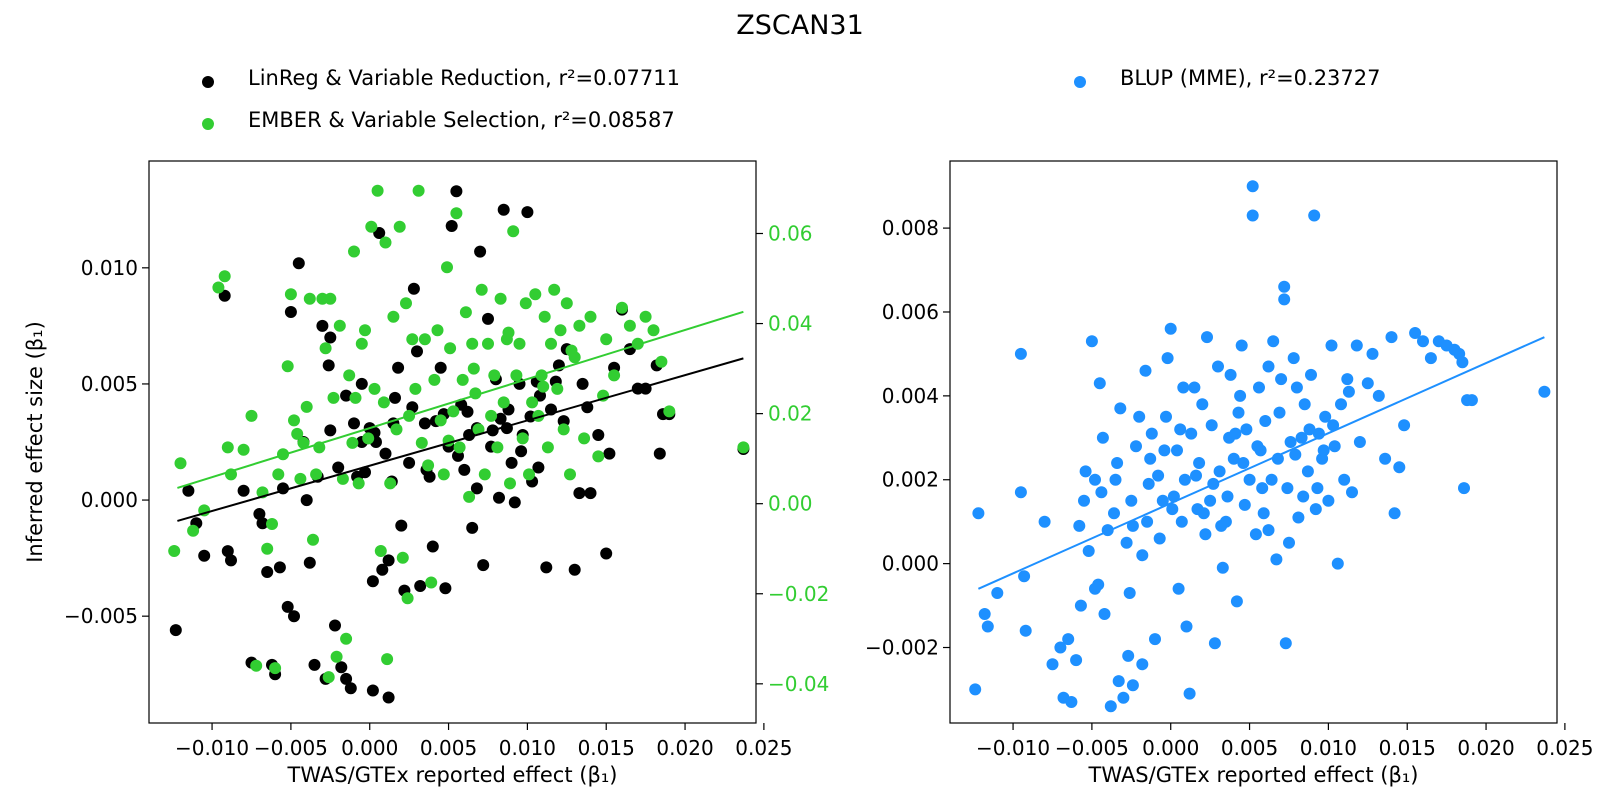 This screenshot has height=800, width=1600. I want to click on x-tick-label: 0.025, so click(763, 748).